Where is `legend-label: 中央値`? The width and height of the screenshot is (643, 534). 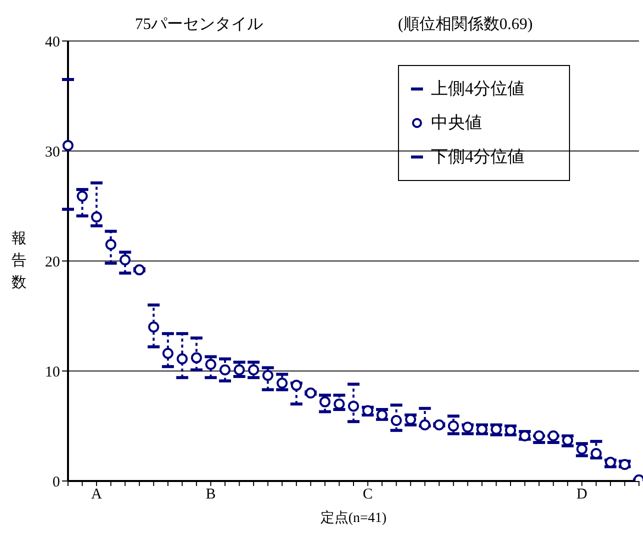
legend-label: 中央値 is located at coordinates (456, 123).